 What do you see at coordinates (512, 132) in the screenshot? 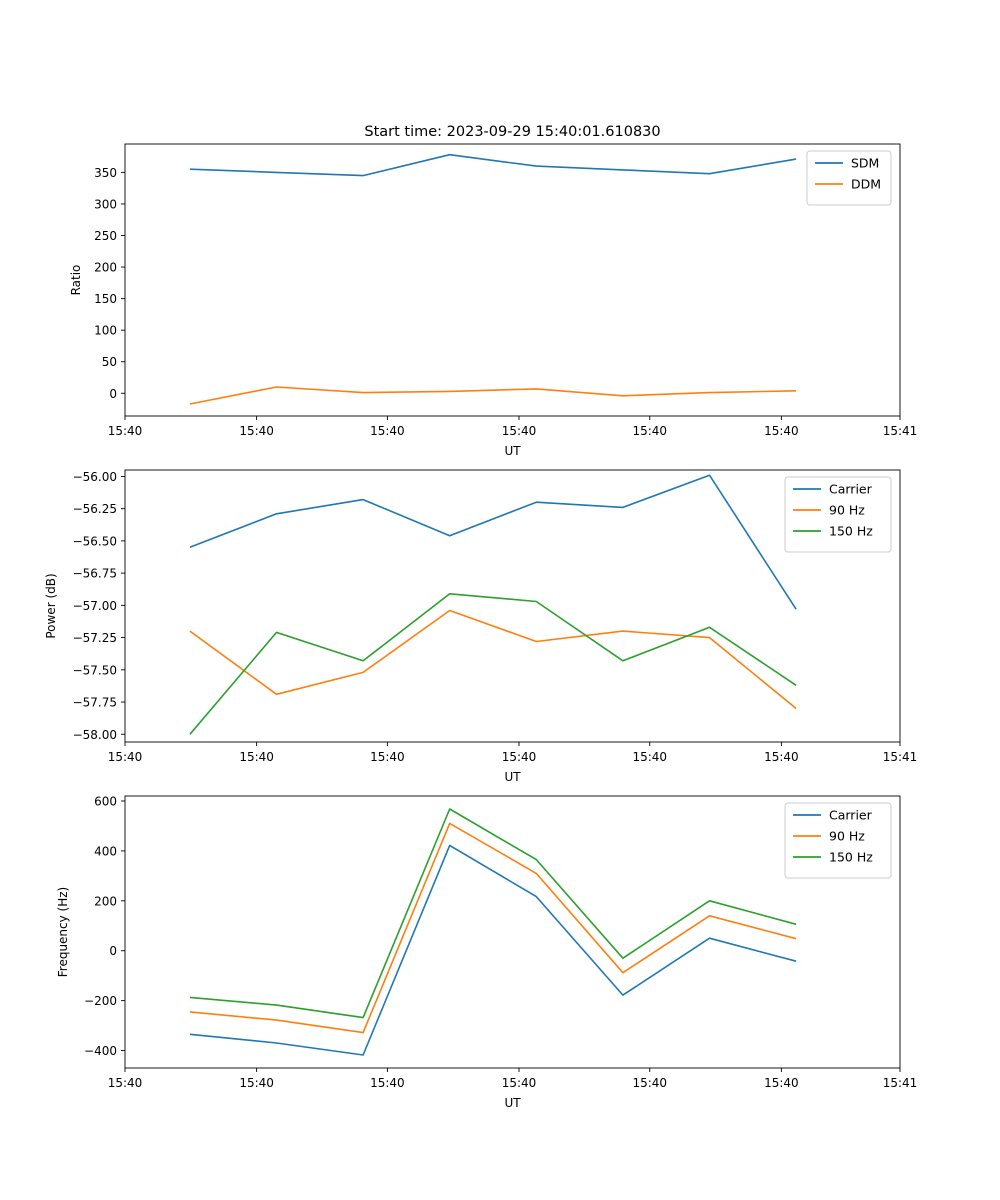
I see `figure-title: Start time: 2023-09-29 15:40:01.610830` at bounding box center [512, 132].